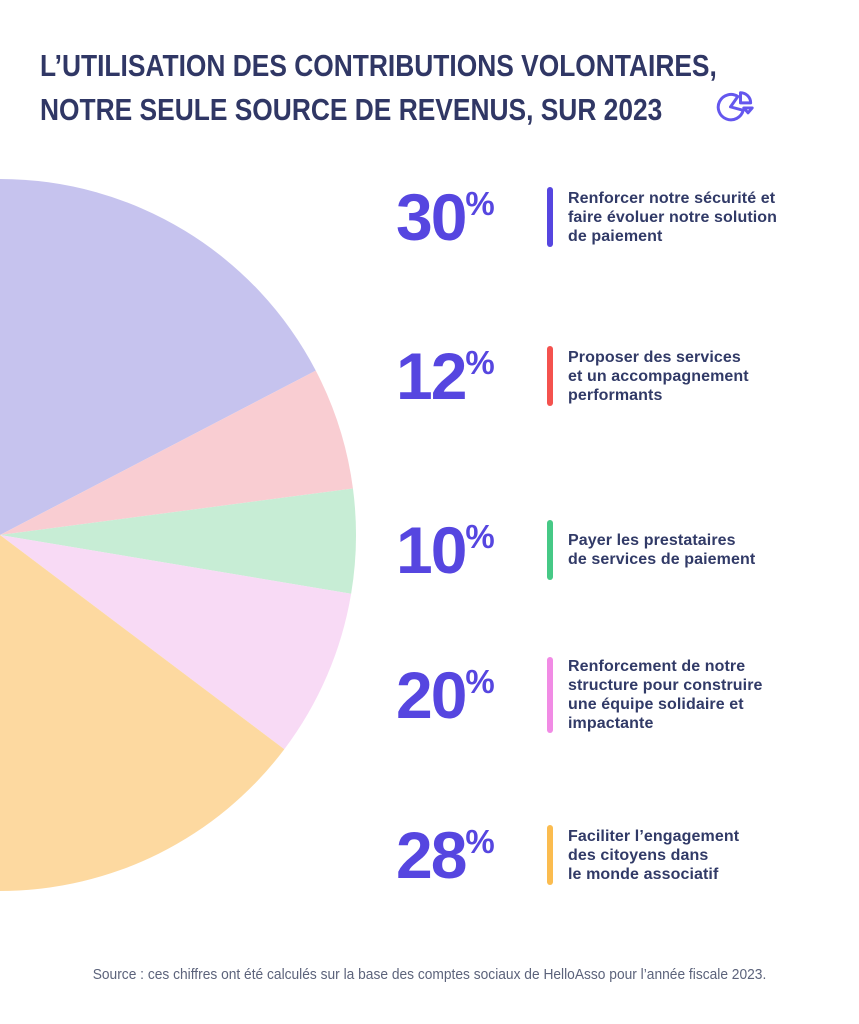 The image size is (859, 1024). Describe the element at coordinates (431, 550) in the screenshot. I see `percent-digits: 10` at that location.